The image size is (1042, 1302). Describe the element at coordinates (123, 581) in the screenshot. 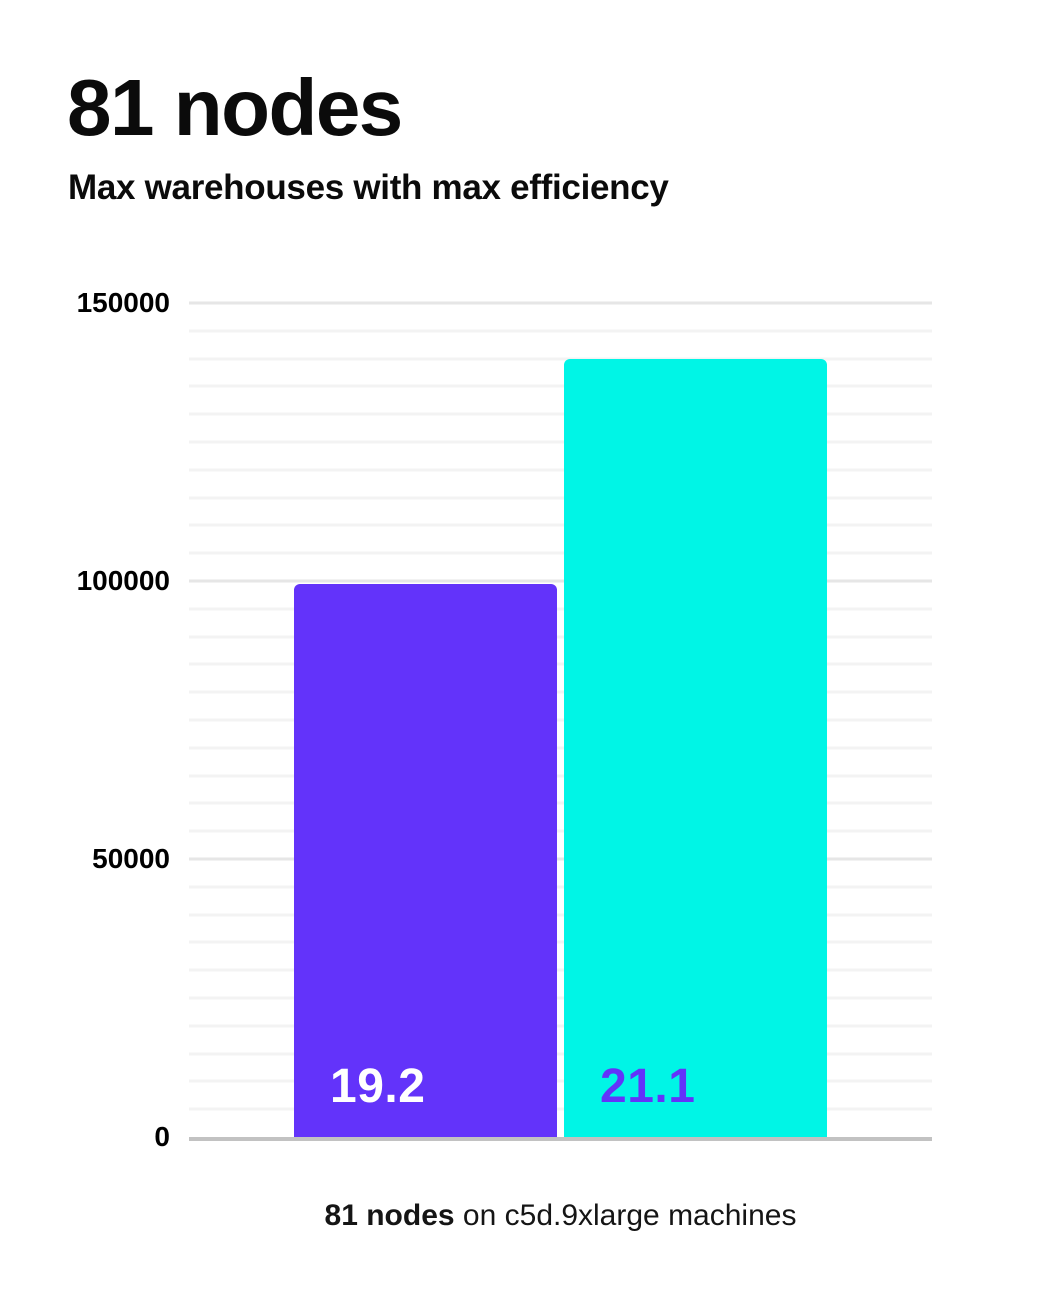

I see `y-tick-label: 100000` at that location.